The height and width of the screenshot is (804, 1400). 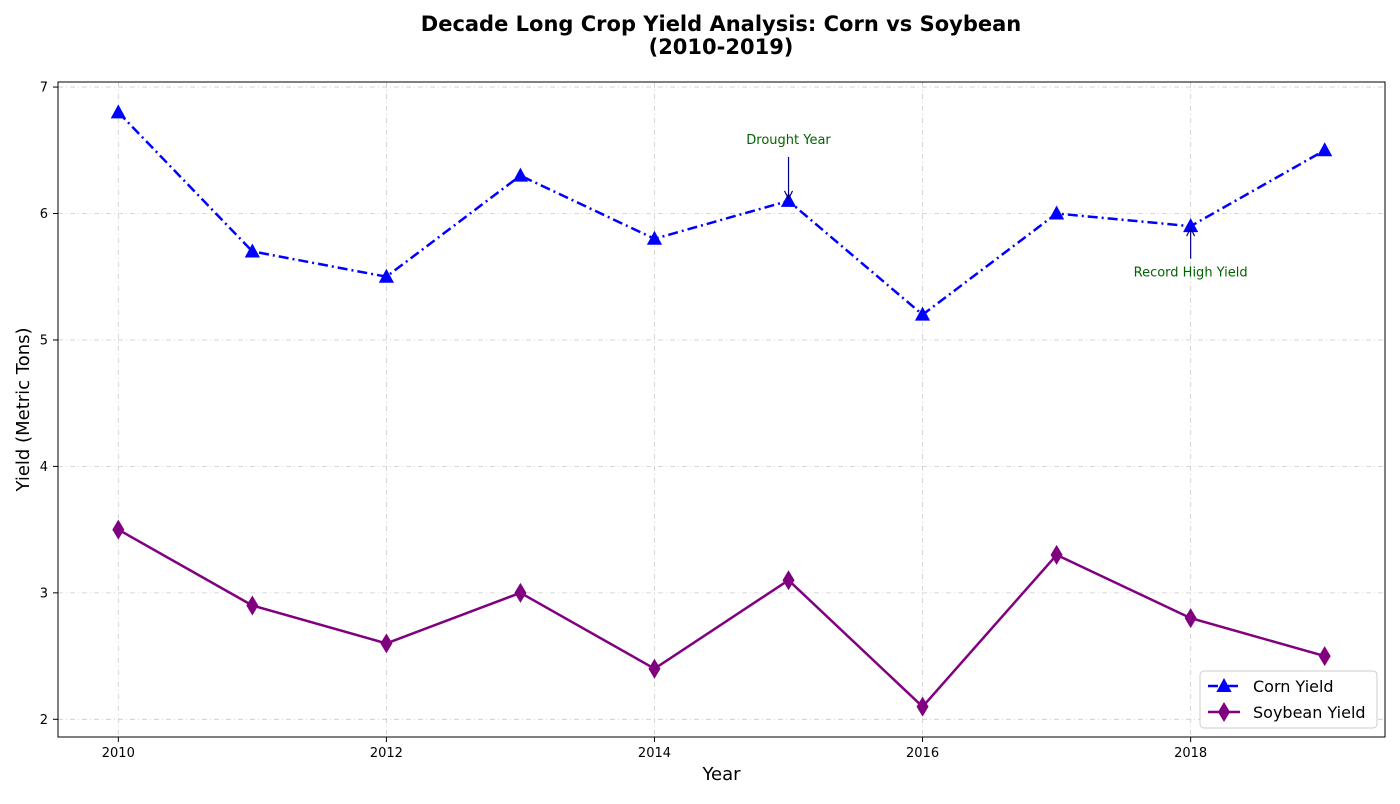 What do you see at coordinates (520, 174) in the screenshot?
I see `corn-point-2013` at bounding box center [520, 174].